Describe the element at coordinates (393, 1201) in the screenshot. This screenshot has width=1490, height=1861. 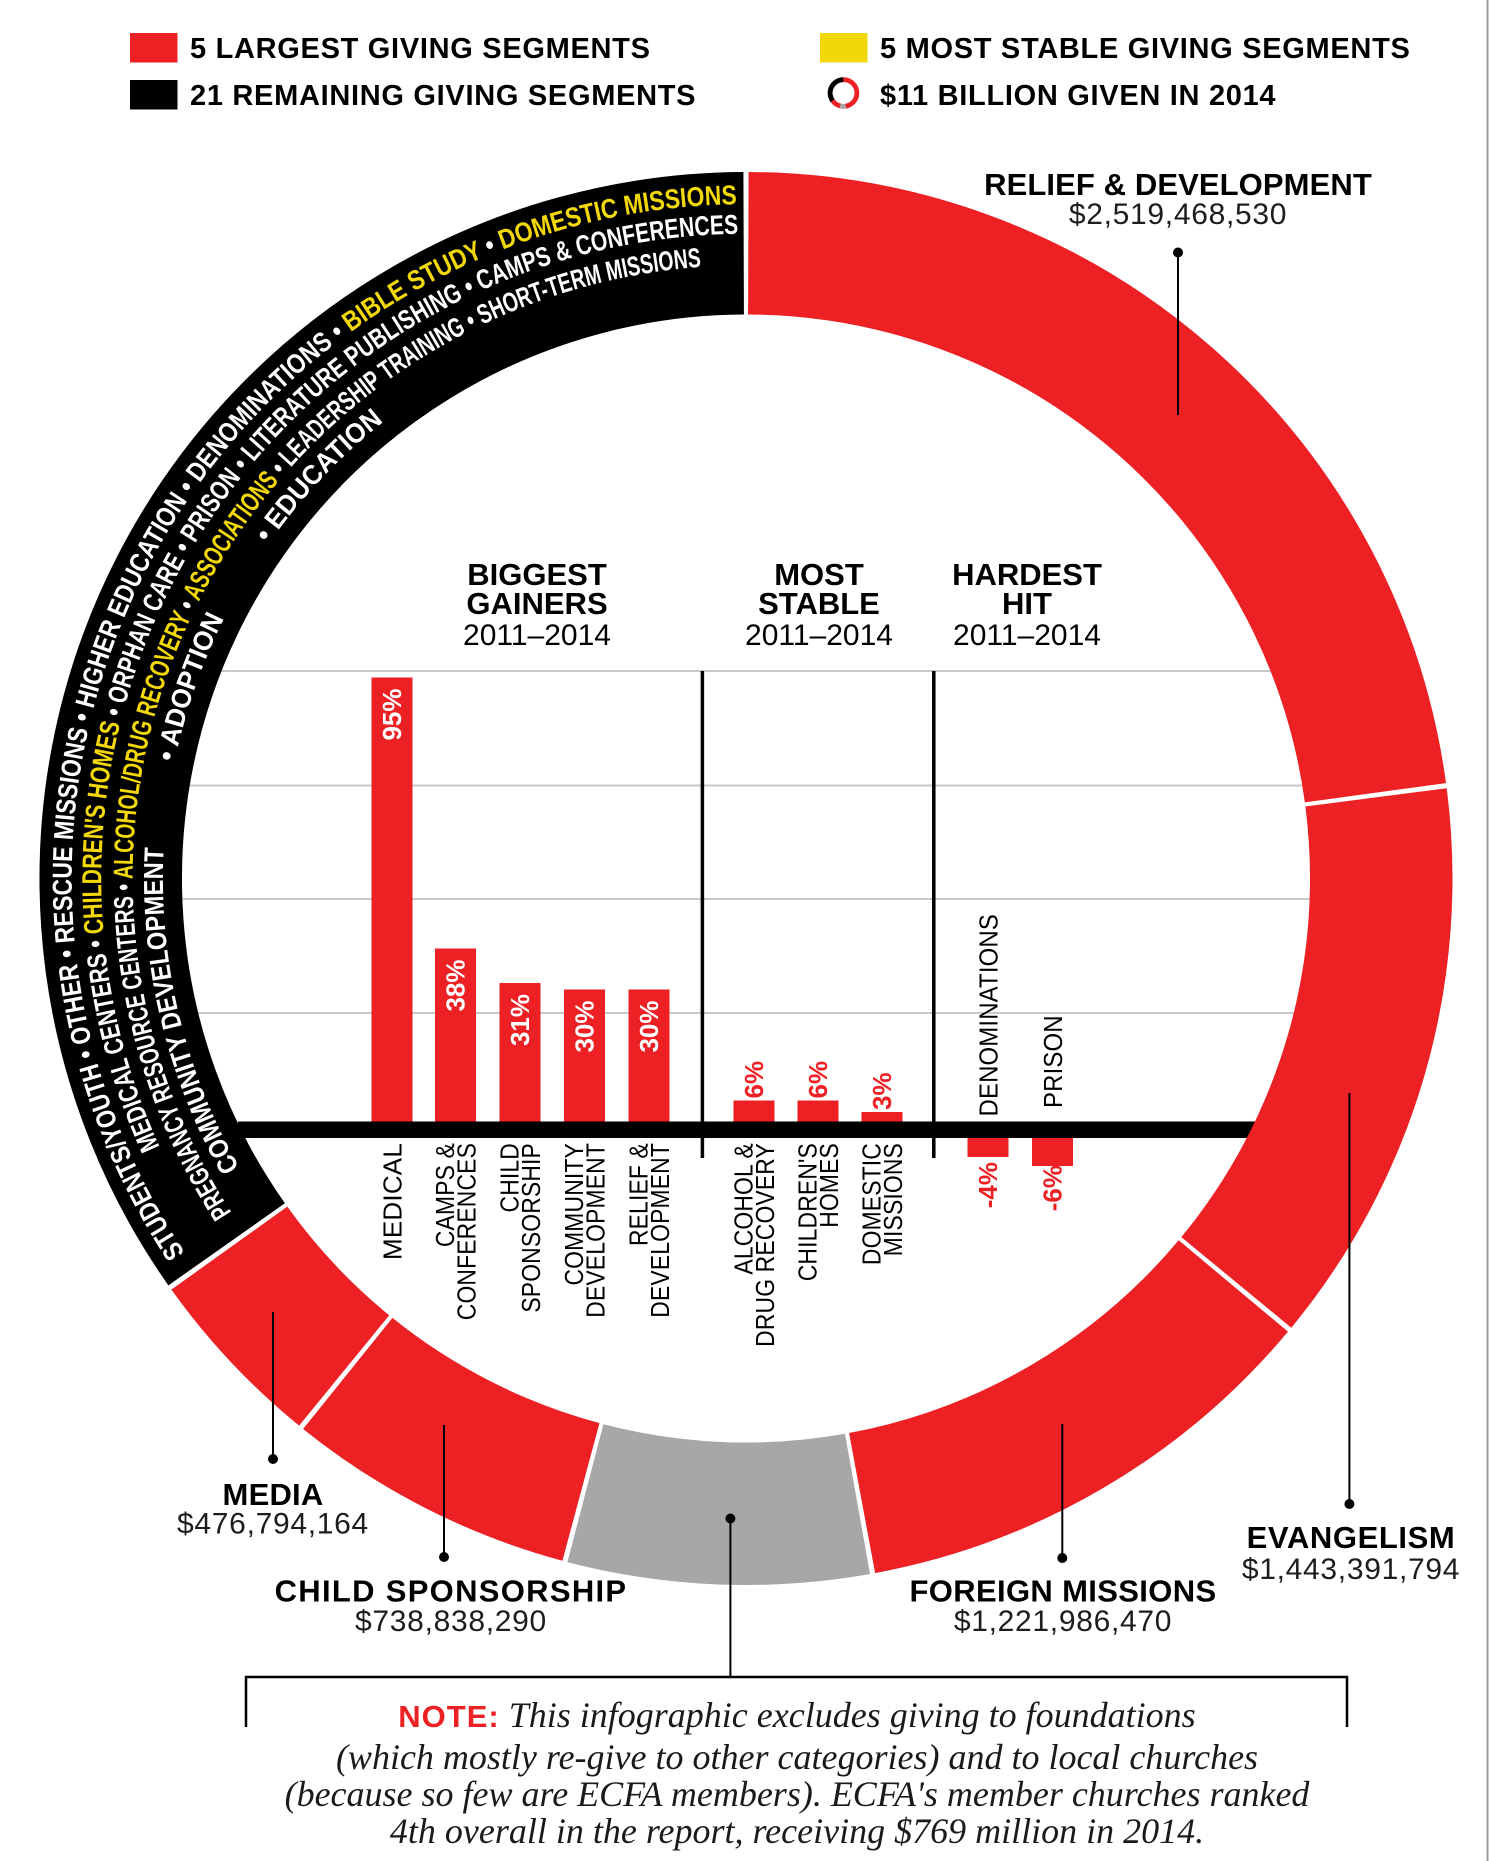
I see `svg-text: MEDICAL` at that location.